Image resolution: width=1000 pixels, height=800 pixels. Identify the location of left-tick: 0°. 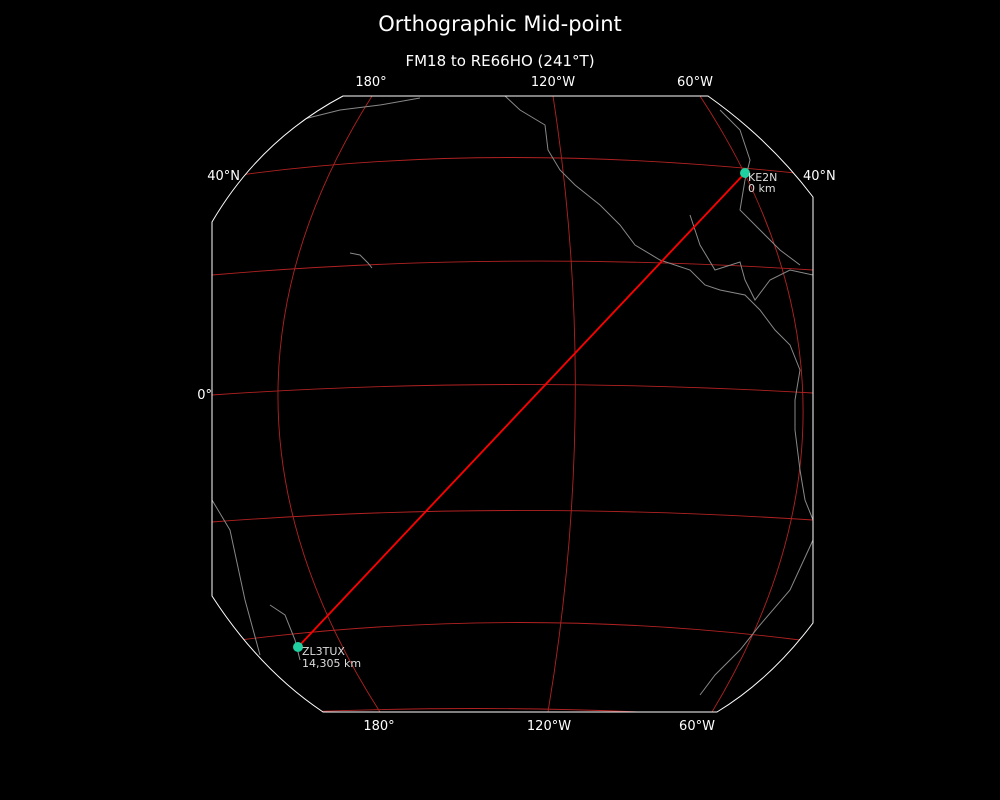
(204, 395).